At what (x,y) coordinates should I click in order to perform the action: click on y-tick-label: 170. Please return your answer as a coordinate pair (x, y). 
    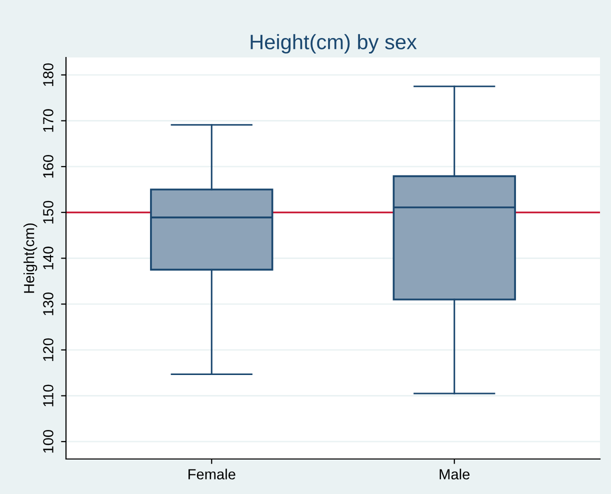
    Looking at the image, I should click on (48, 120).